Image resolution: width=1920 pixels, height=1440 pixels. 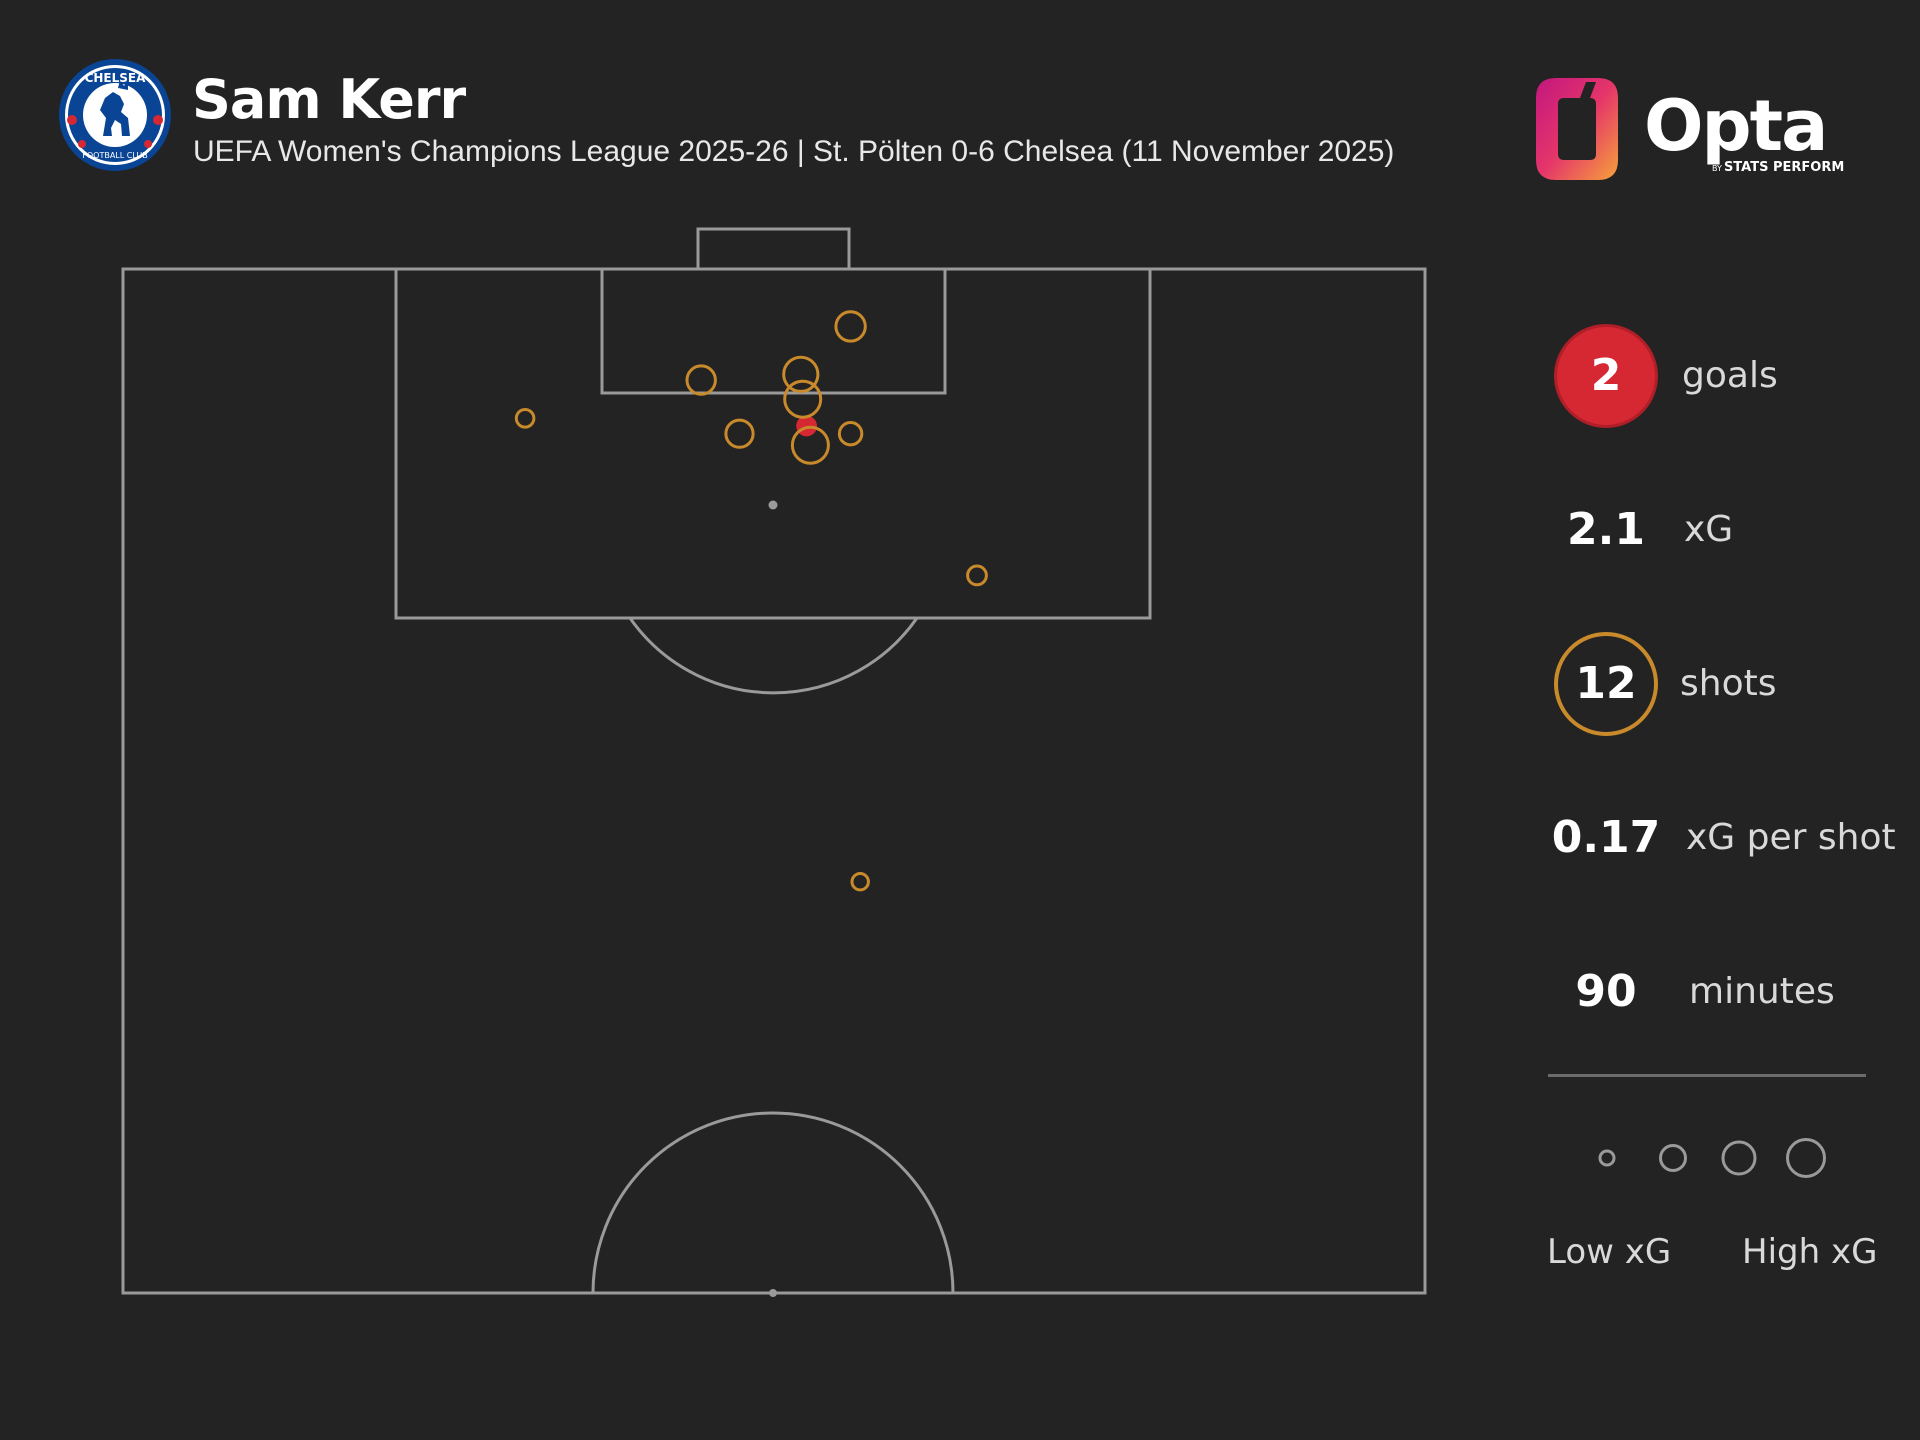 What do you see at coordinates (773, 331) in the screenshot?
I see `six-yard-box` at bounding box center [773, 331].